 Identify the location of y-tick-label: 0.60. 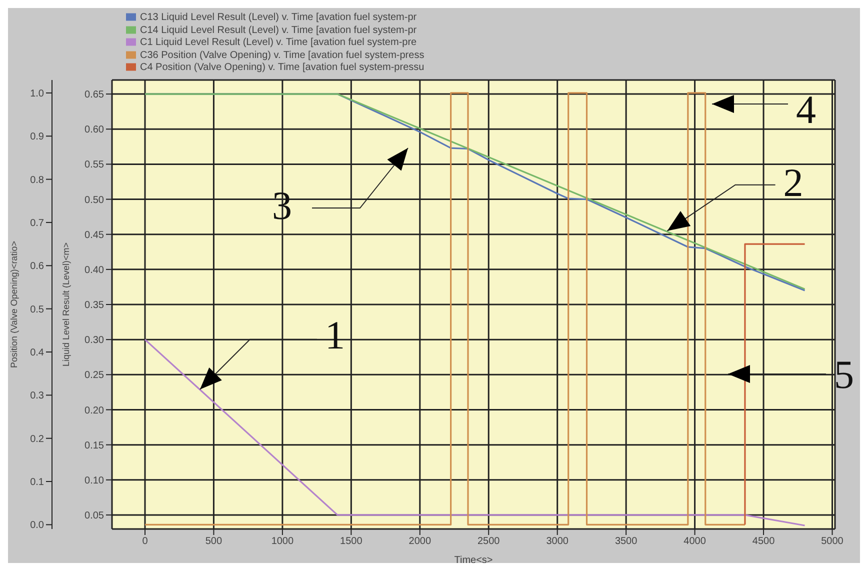
(94, 130).